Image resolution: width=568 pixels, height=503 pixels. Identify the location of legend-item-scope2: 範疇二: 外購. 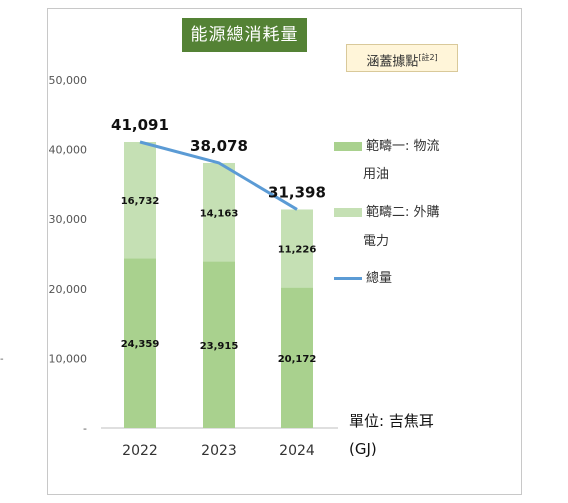
(387, 213).